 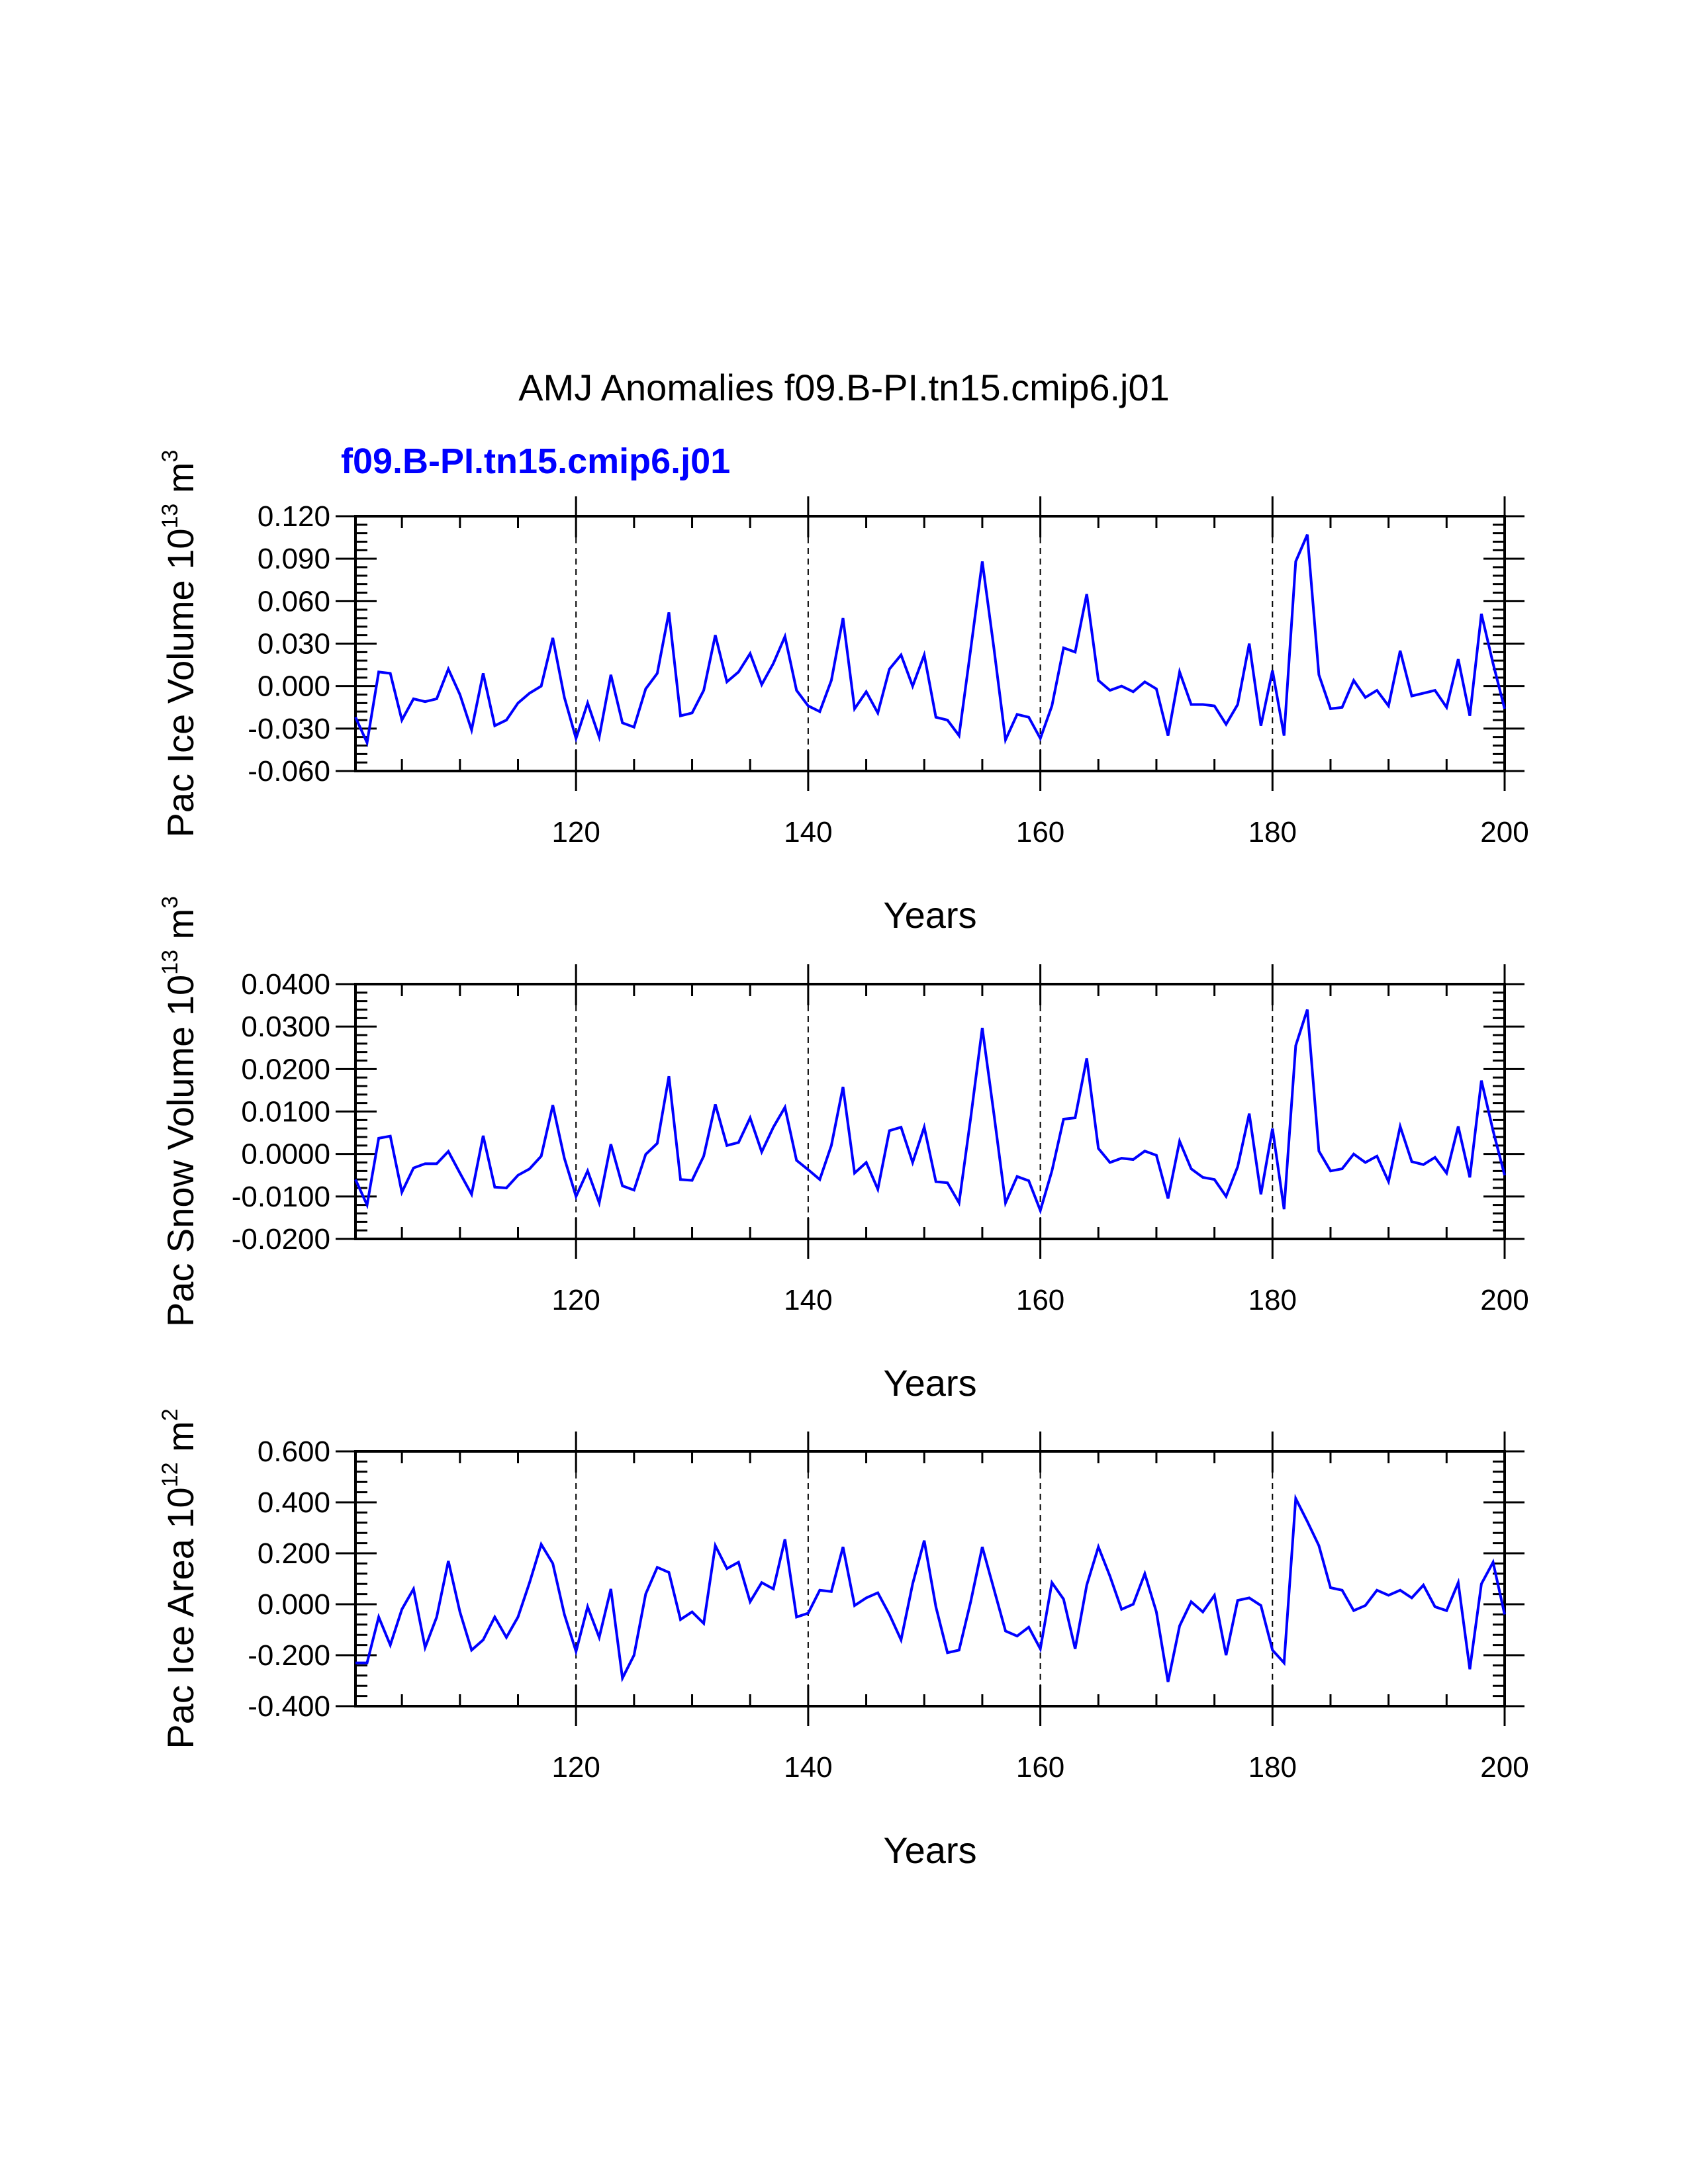 What do you see at coordinates (285, 1154) in the screenshot?
I see `y-tick-label: 0.0000` at bounding box center [285, 1154].